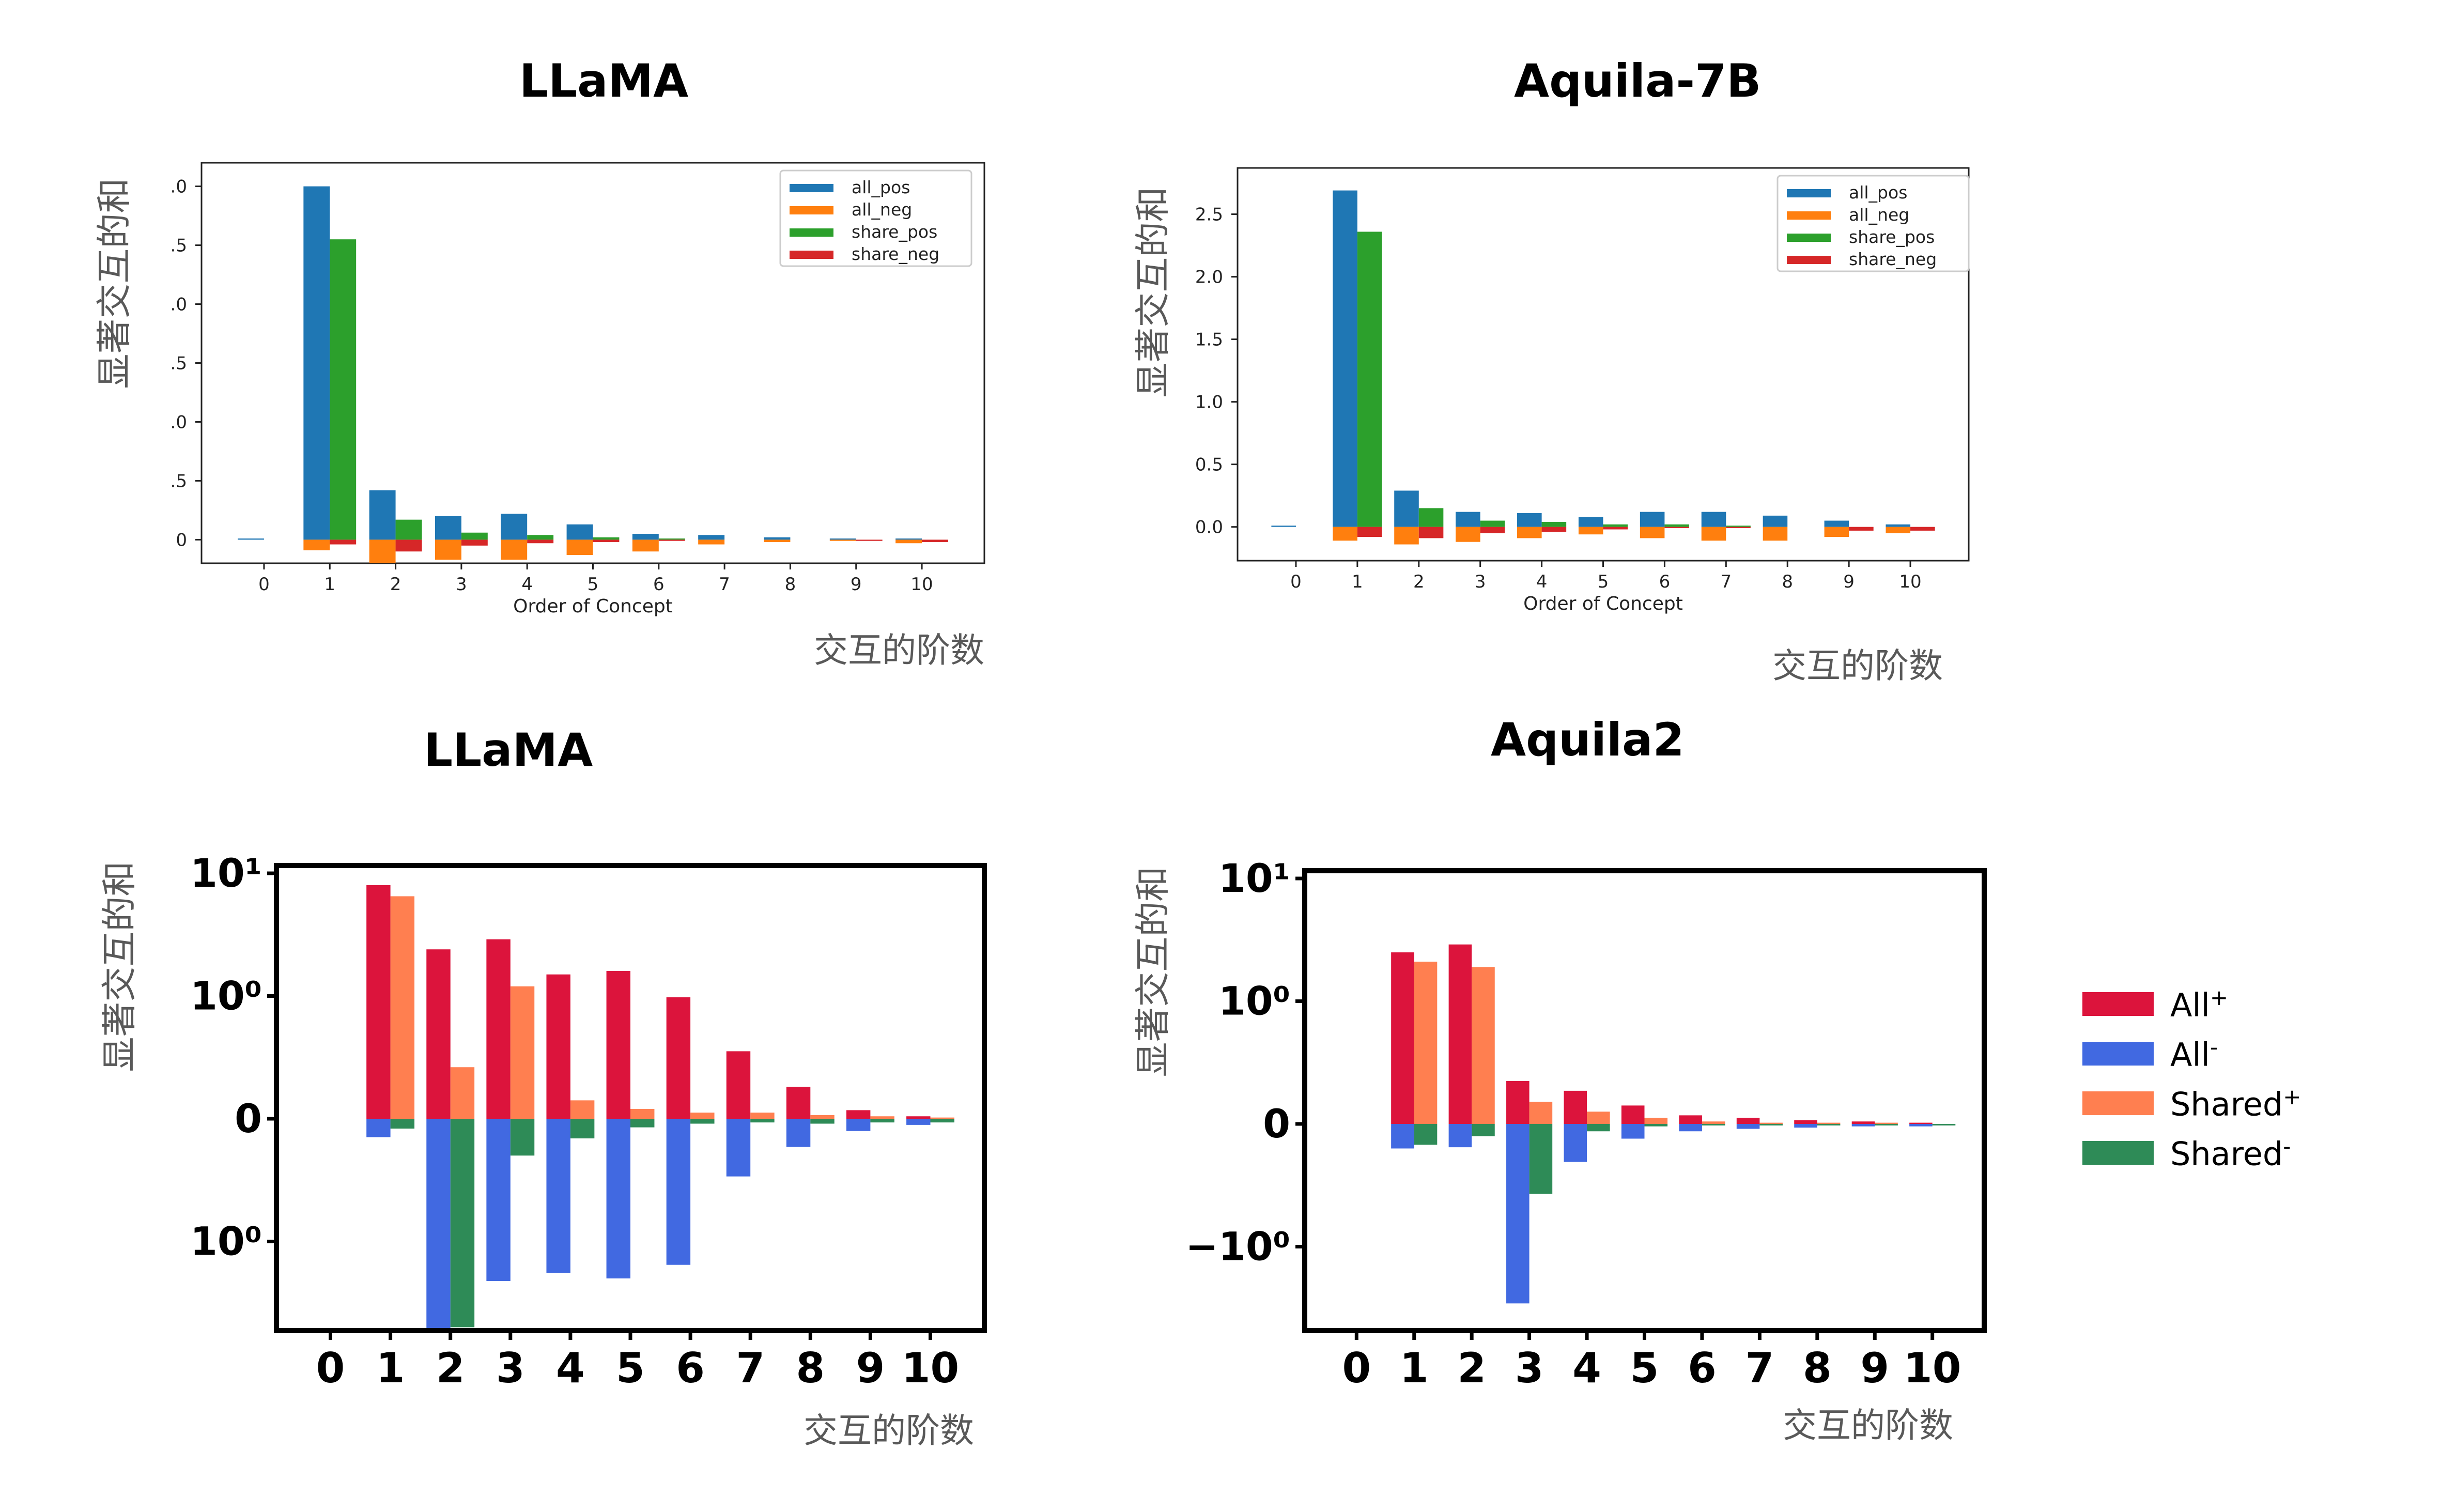 The image size is (2441, 1512). Describe the element at coordinates (1787, 582) in the screenshot. I see `x-tick-label-1-8: 8` at that location.